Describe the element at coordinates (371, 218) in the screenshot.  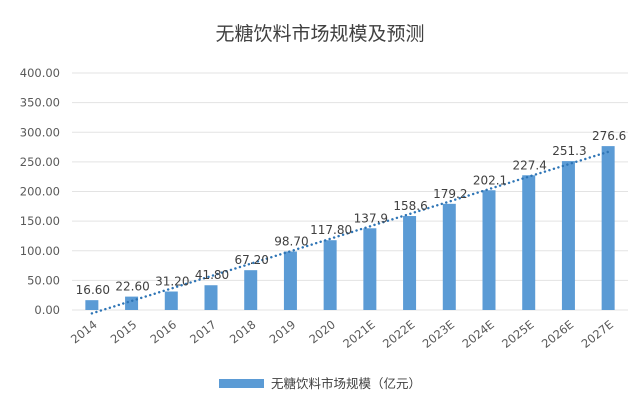
I see `data-label: 137.9` at that location.